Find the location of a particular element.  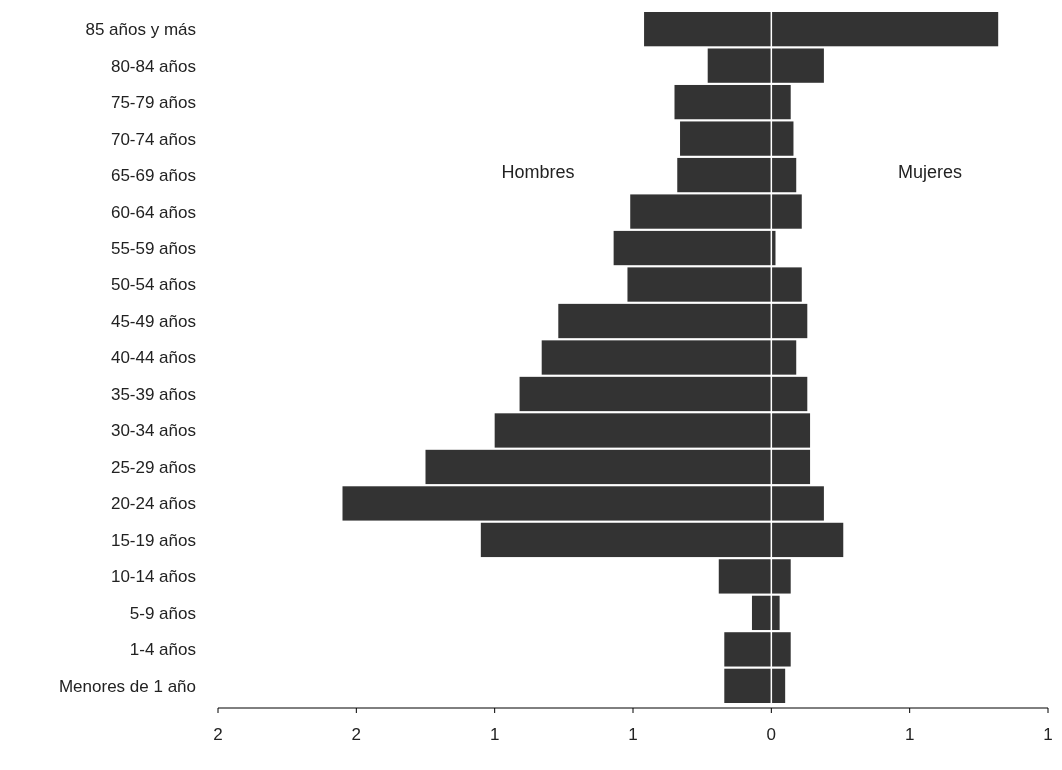

y-tick-label: 35-39 años is located at coordinates (153, 394).